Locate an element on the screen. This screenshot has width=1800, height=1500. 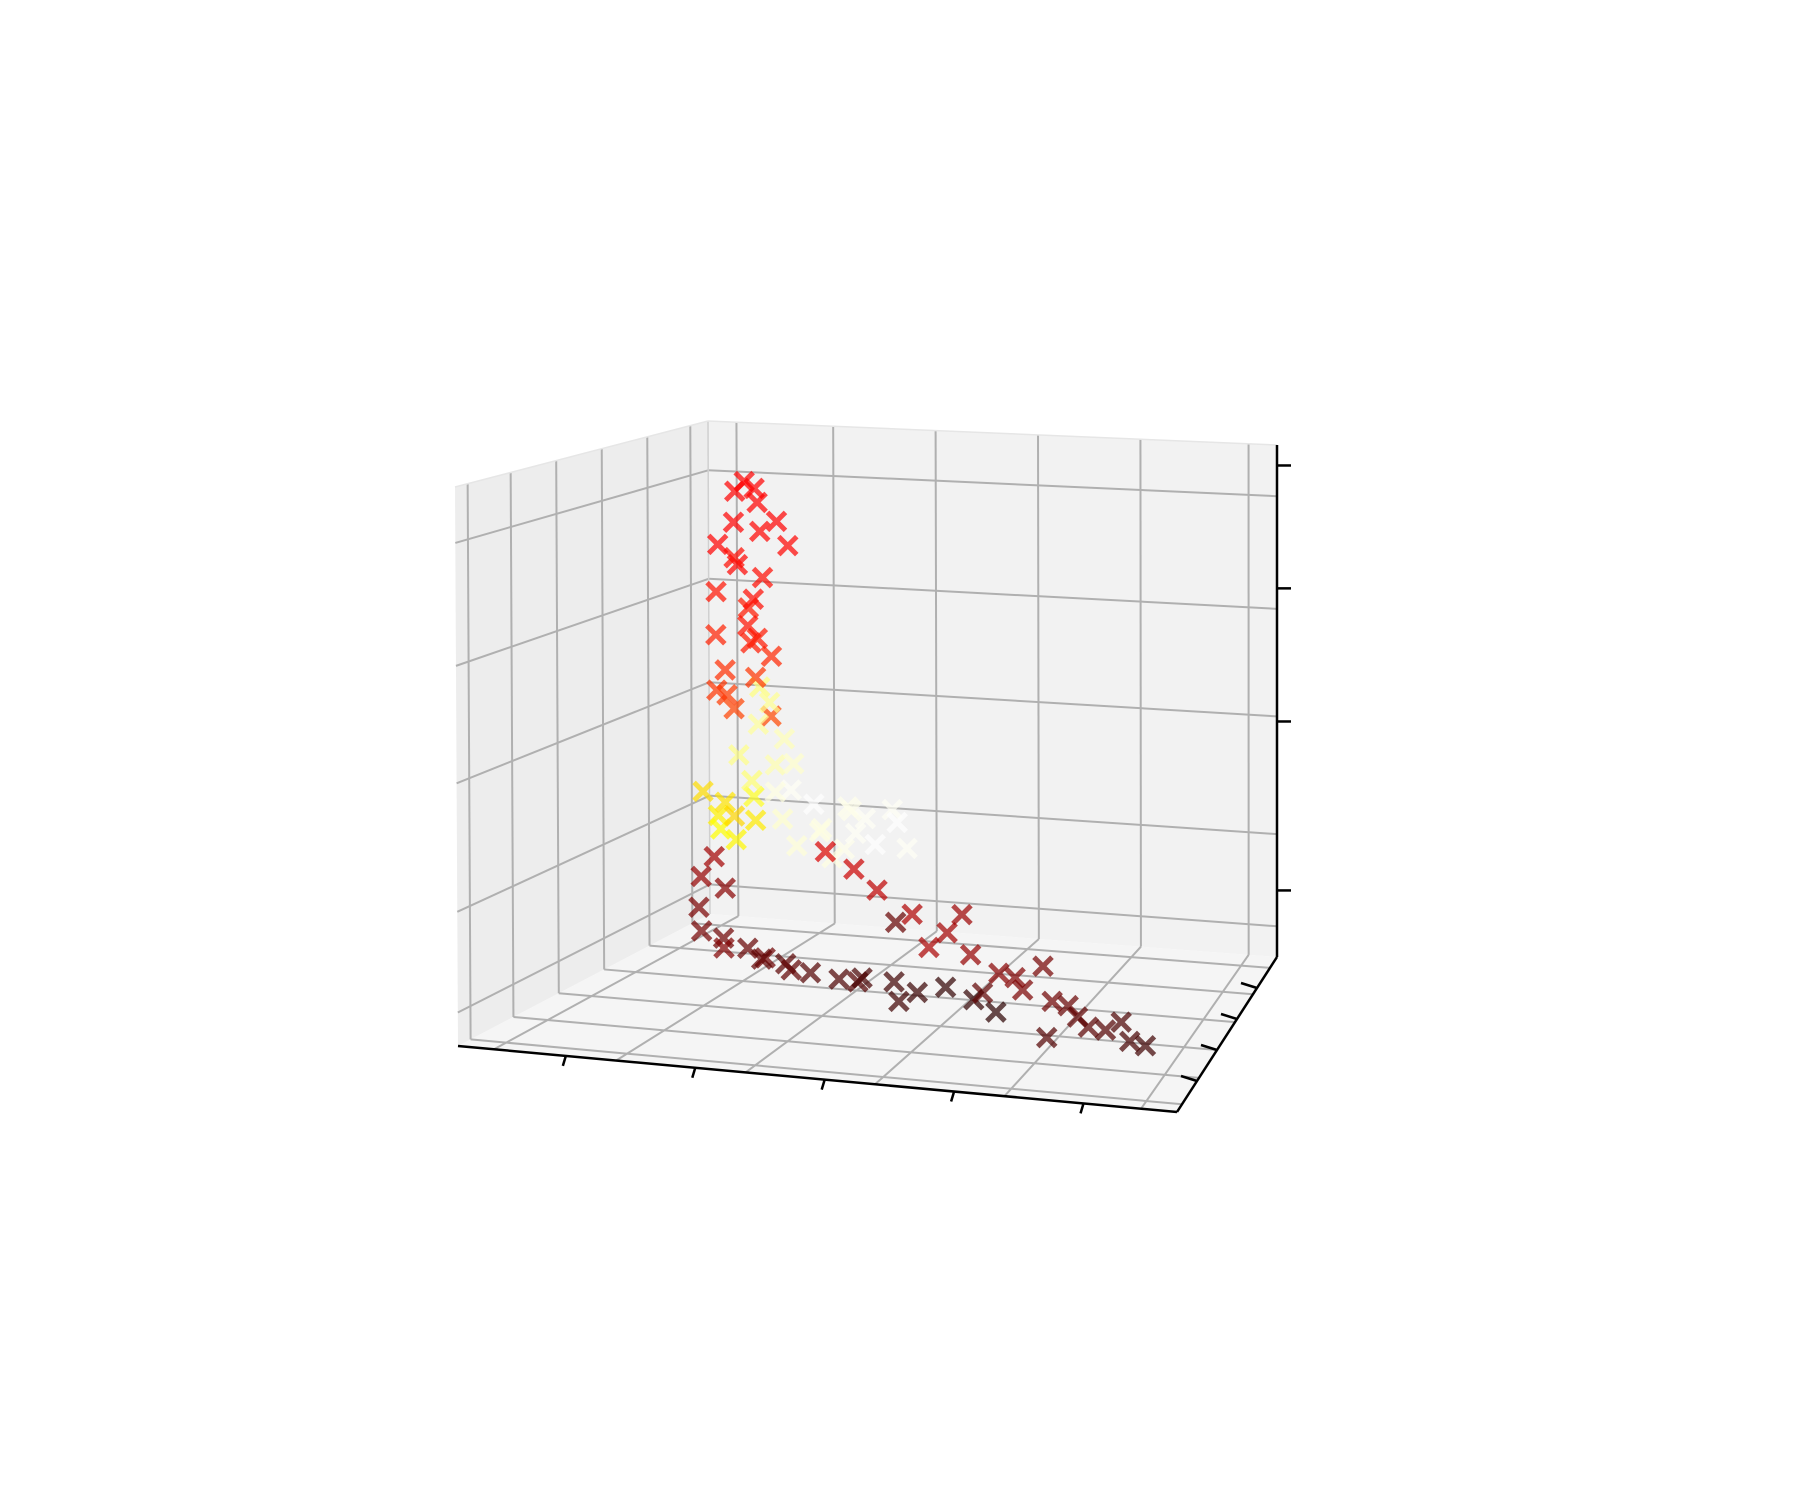
pane-floor is located at coordinates (867, 1013).